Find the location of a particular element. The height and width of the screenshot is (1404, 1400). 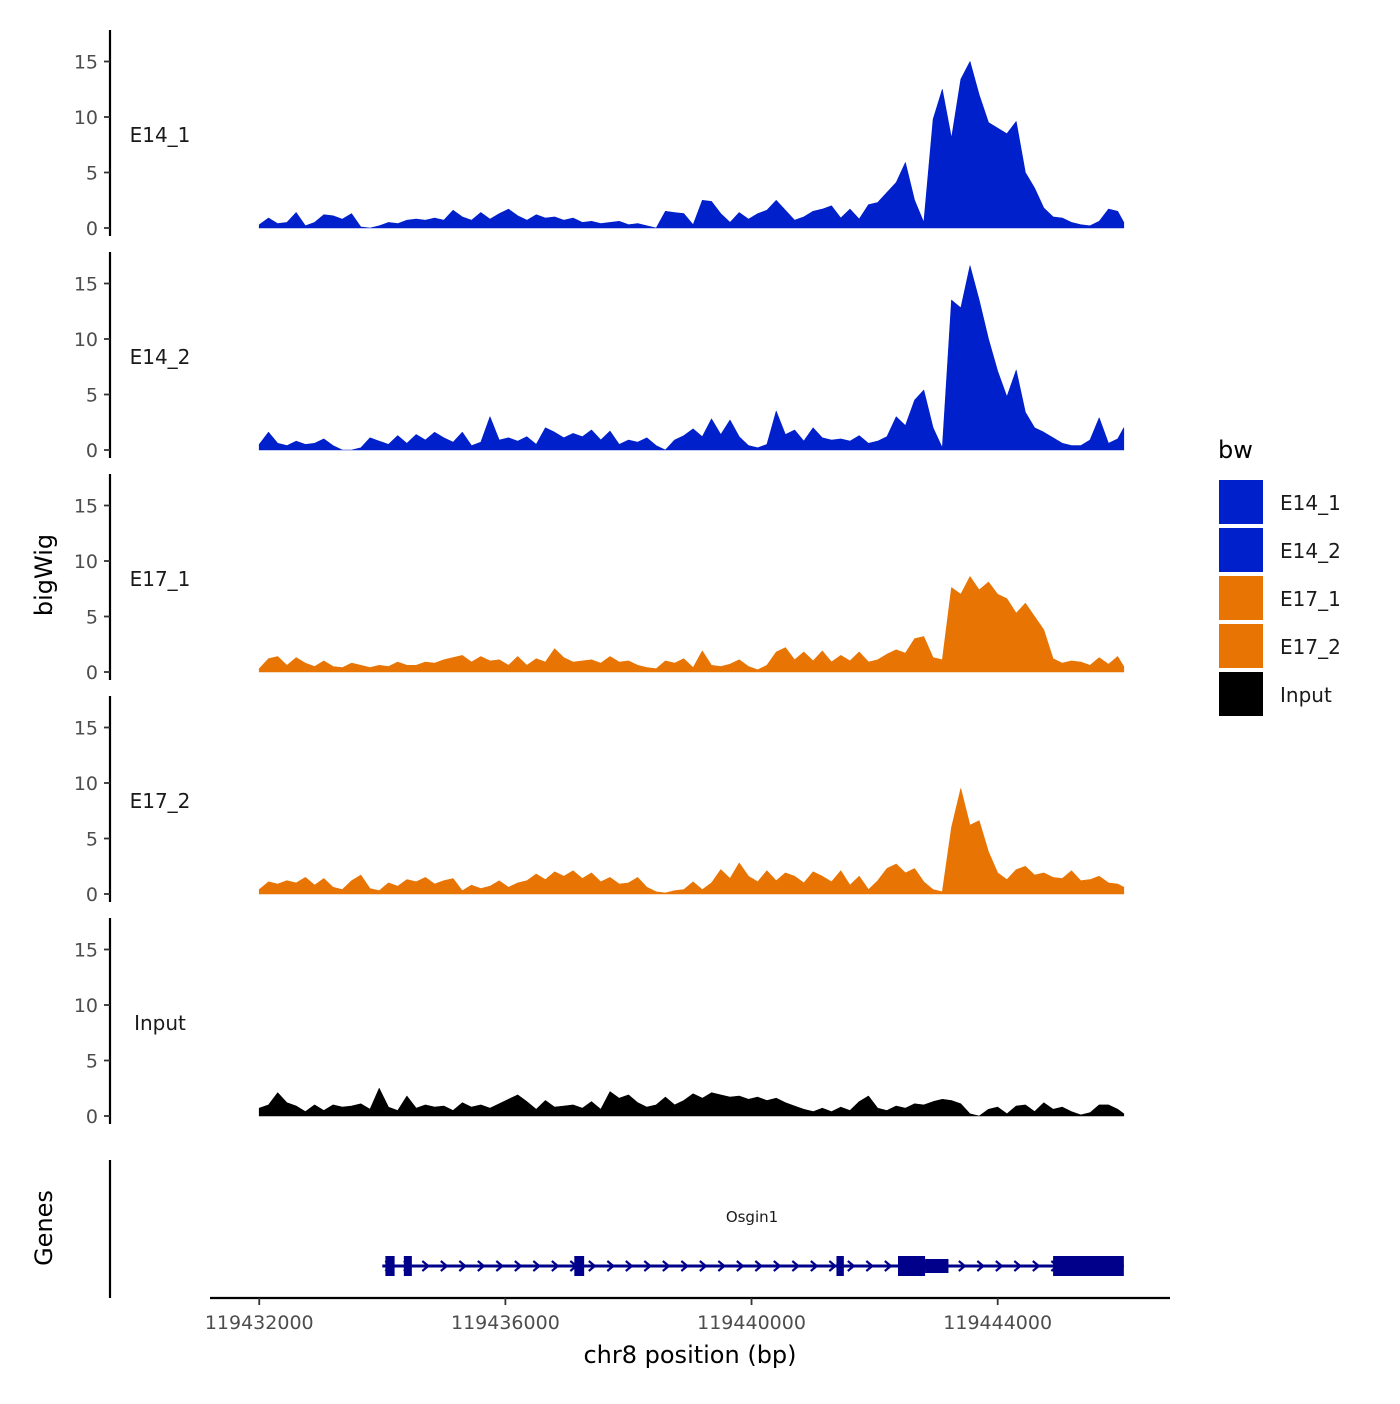

y-tick-label-E17_1-5: 5 is located at coordinates (92, 618).